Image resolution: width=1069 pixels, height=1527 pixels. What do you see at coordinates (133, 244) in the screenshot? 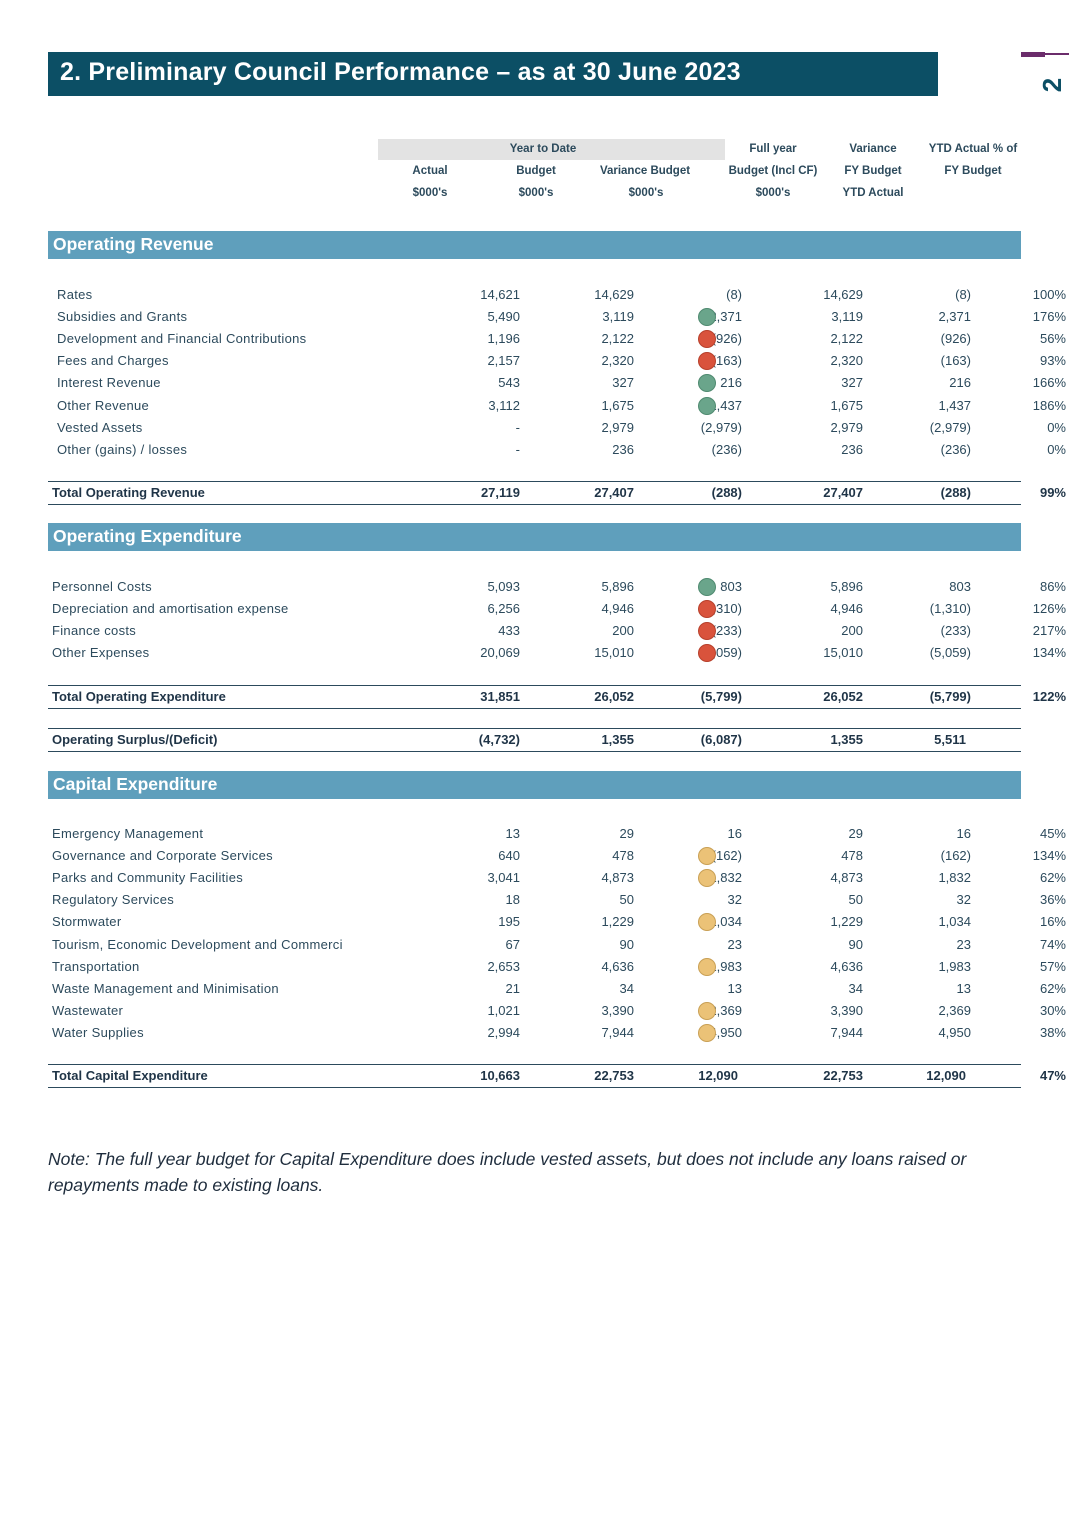
I see `section-title: Operating Revenue` at bounding box center [133, 244].